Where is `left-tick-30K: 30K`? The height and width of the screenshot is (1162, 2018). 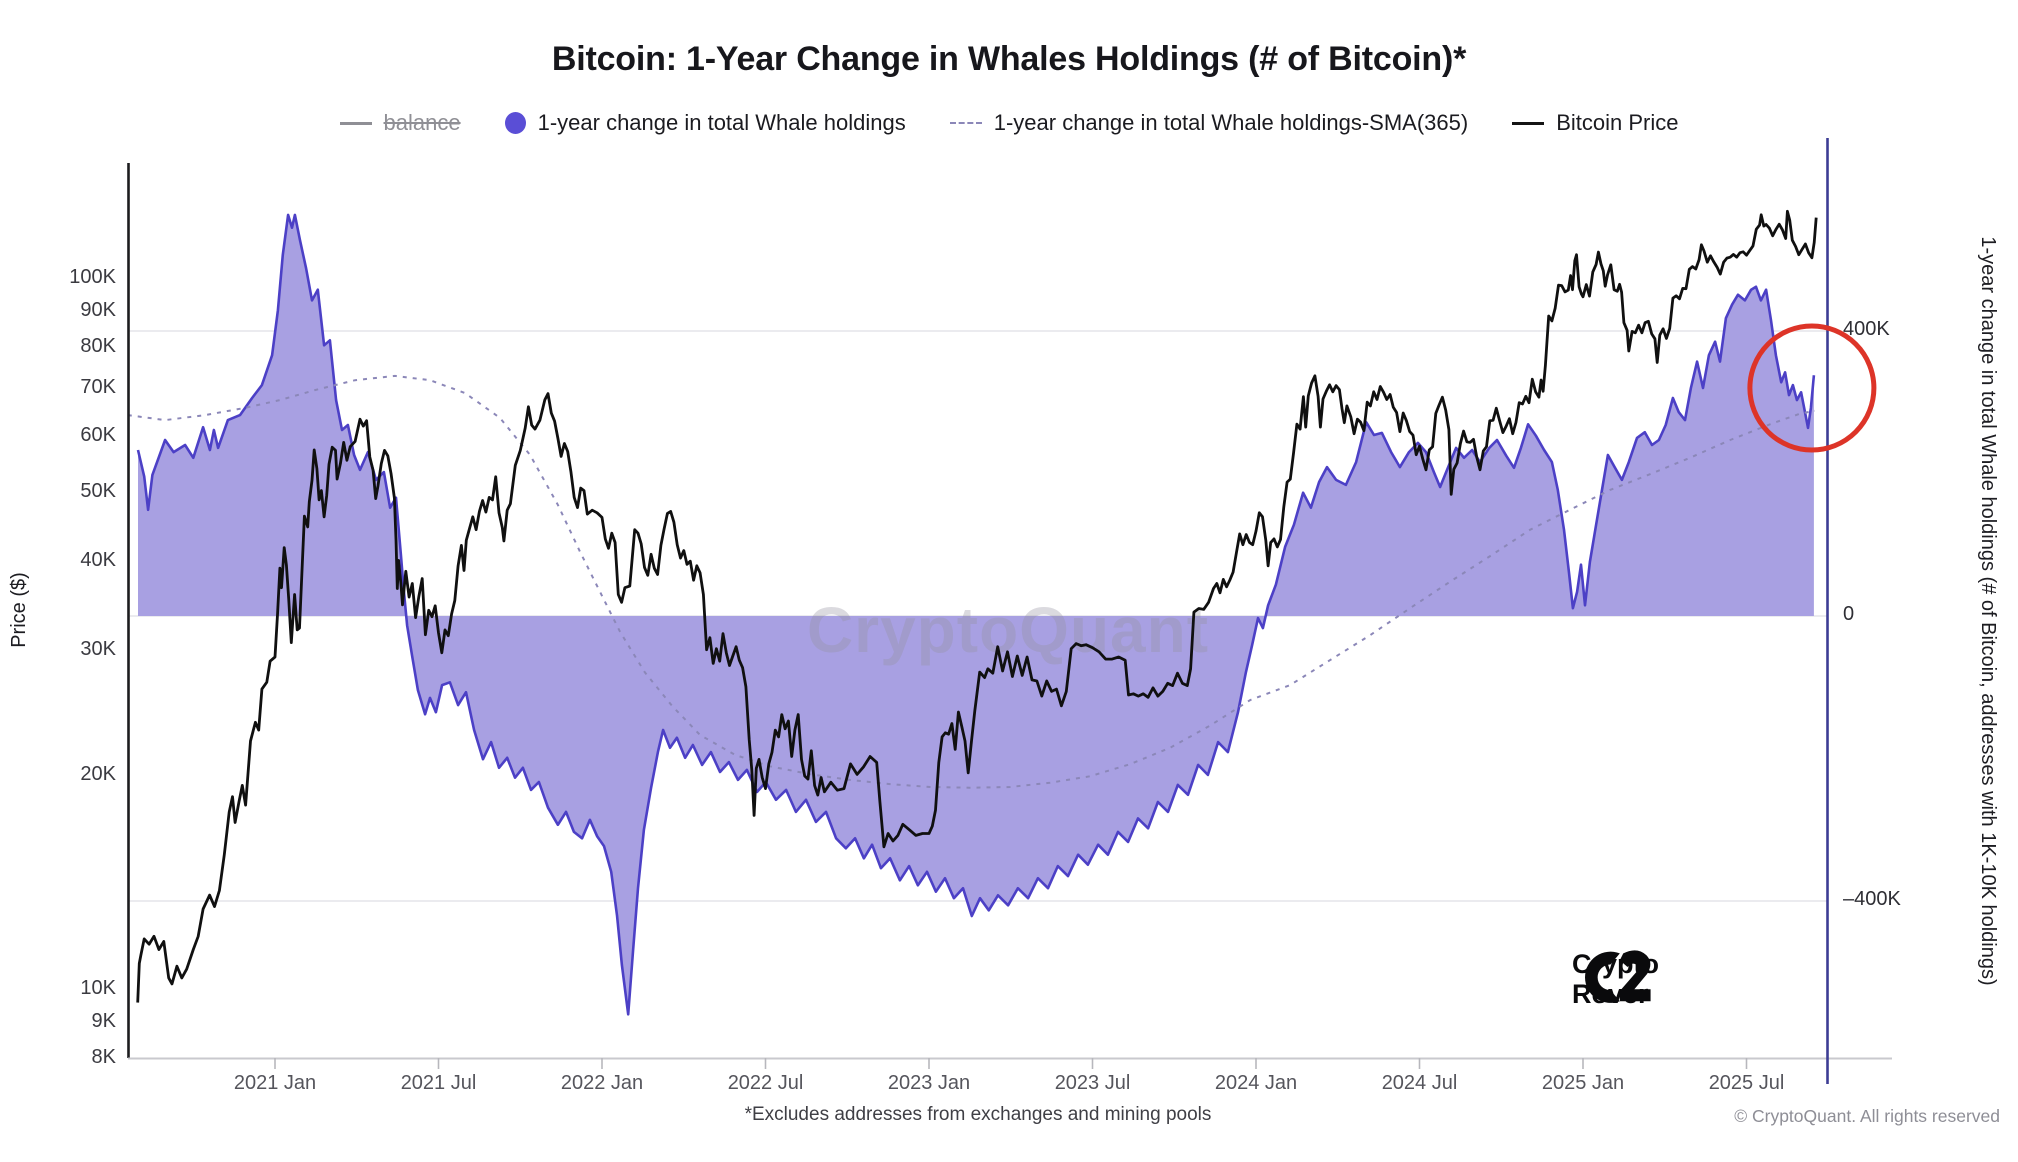
left-tick-30K: 30K is located at coordinates (98, 648).